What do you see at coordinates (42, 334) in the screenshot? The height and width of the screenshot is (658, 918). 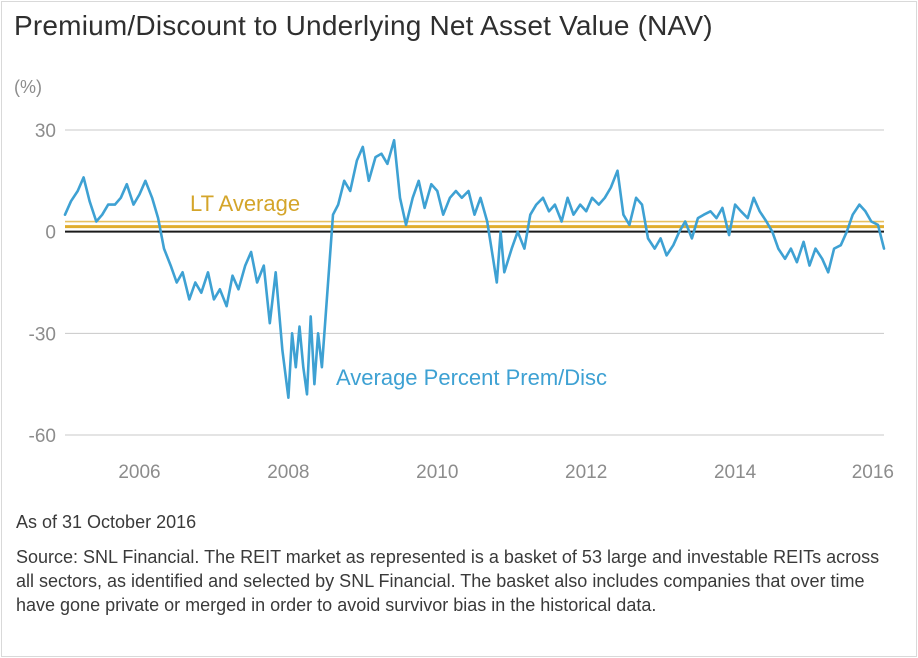 I see `y-tick-label: -30` at bounding box center [42, 334].